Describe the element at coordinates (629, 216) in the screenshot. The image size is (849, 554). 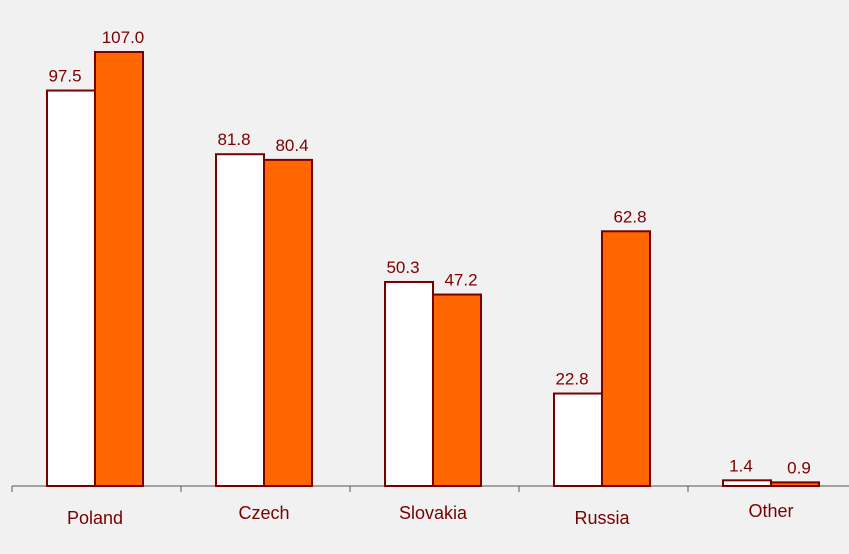
I see `value-label: 62.8` at that location.